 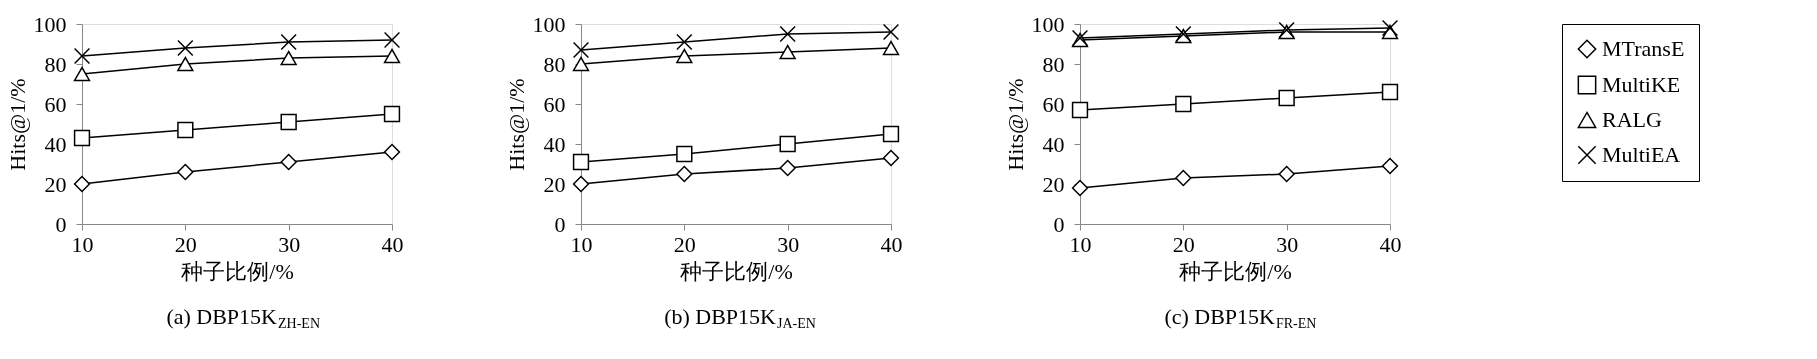 I want to click on legend-label: RALG, so click(x=1632, y=119).